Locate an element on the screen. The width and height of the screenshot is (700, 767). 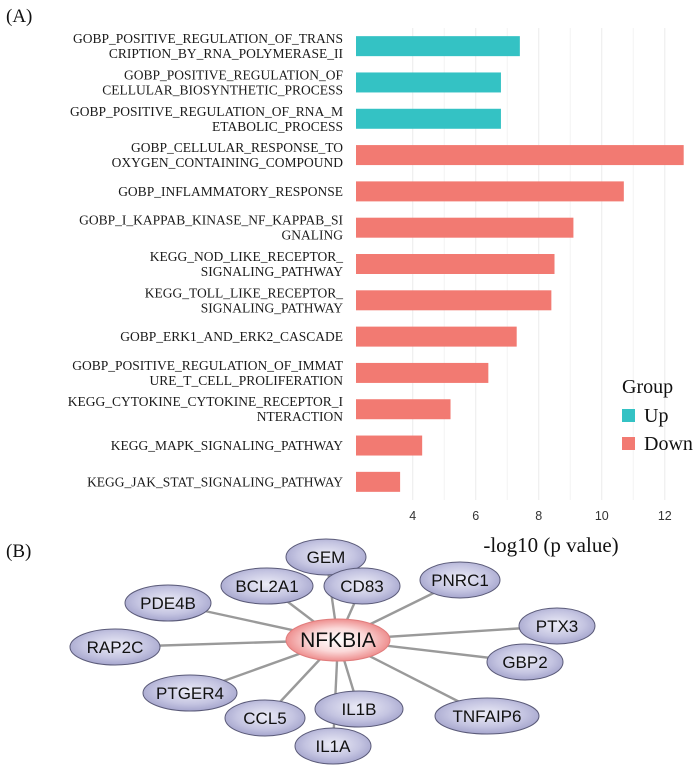
category-label-4-line-1: GOBP_CELLULAR_RESPONSE_TO is located at coordinates (237, 147).